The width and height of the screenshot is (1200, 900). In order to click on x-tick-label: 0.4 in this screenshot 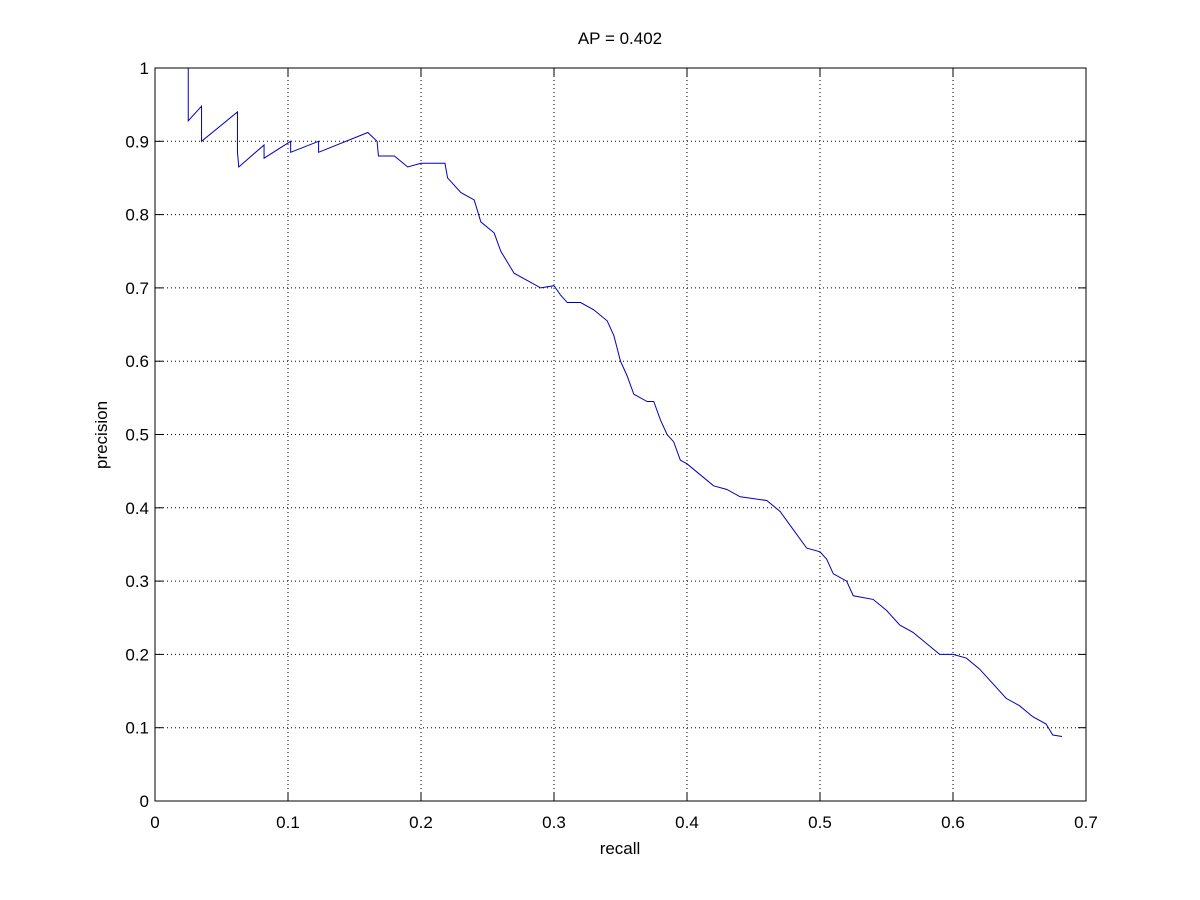, I will do `click(687, 822)`.